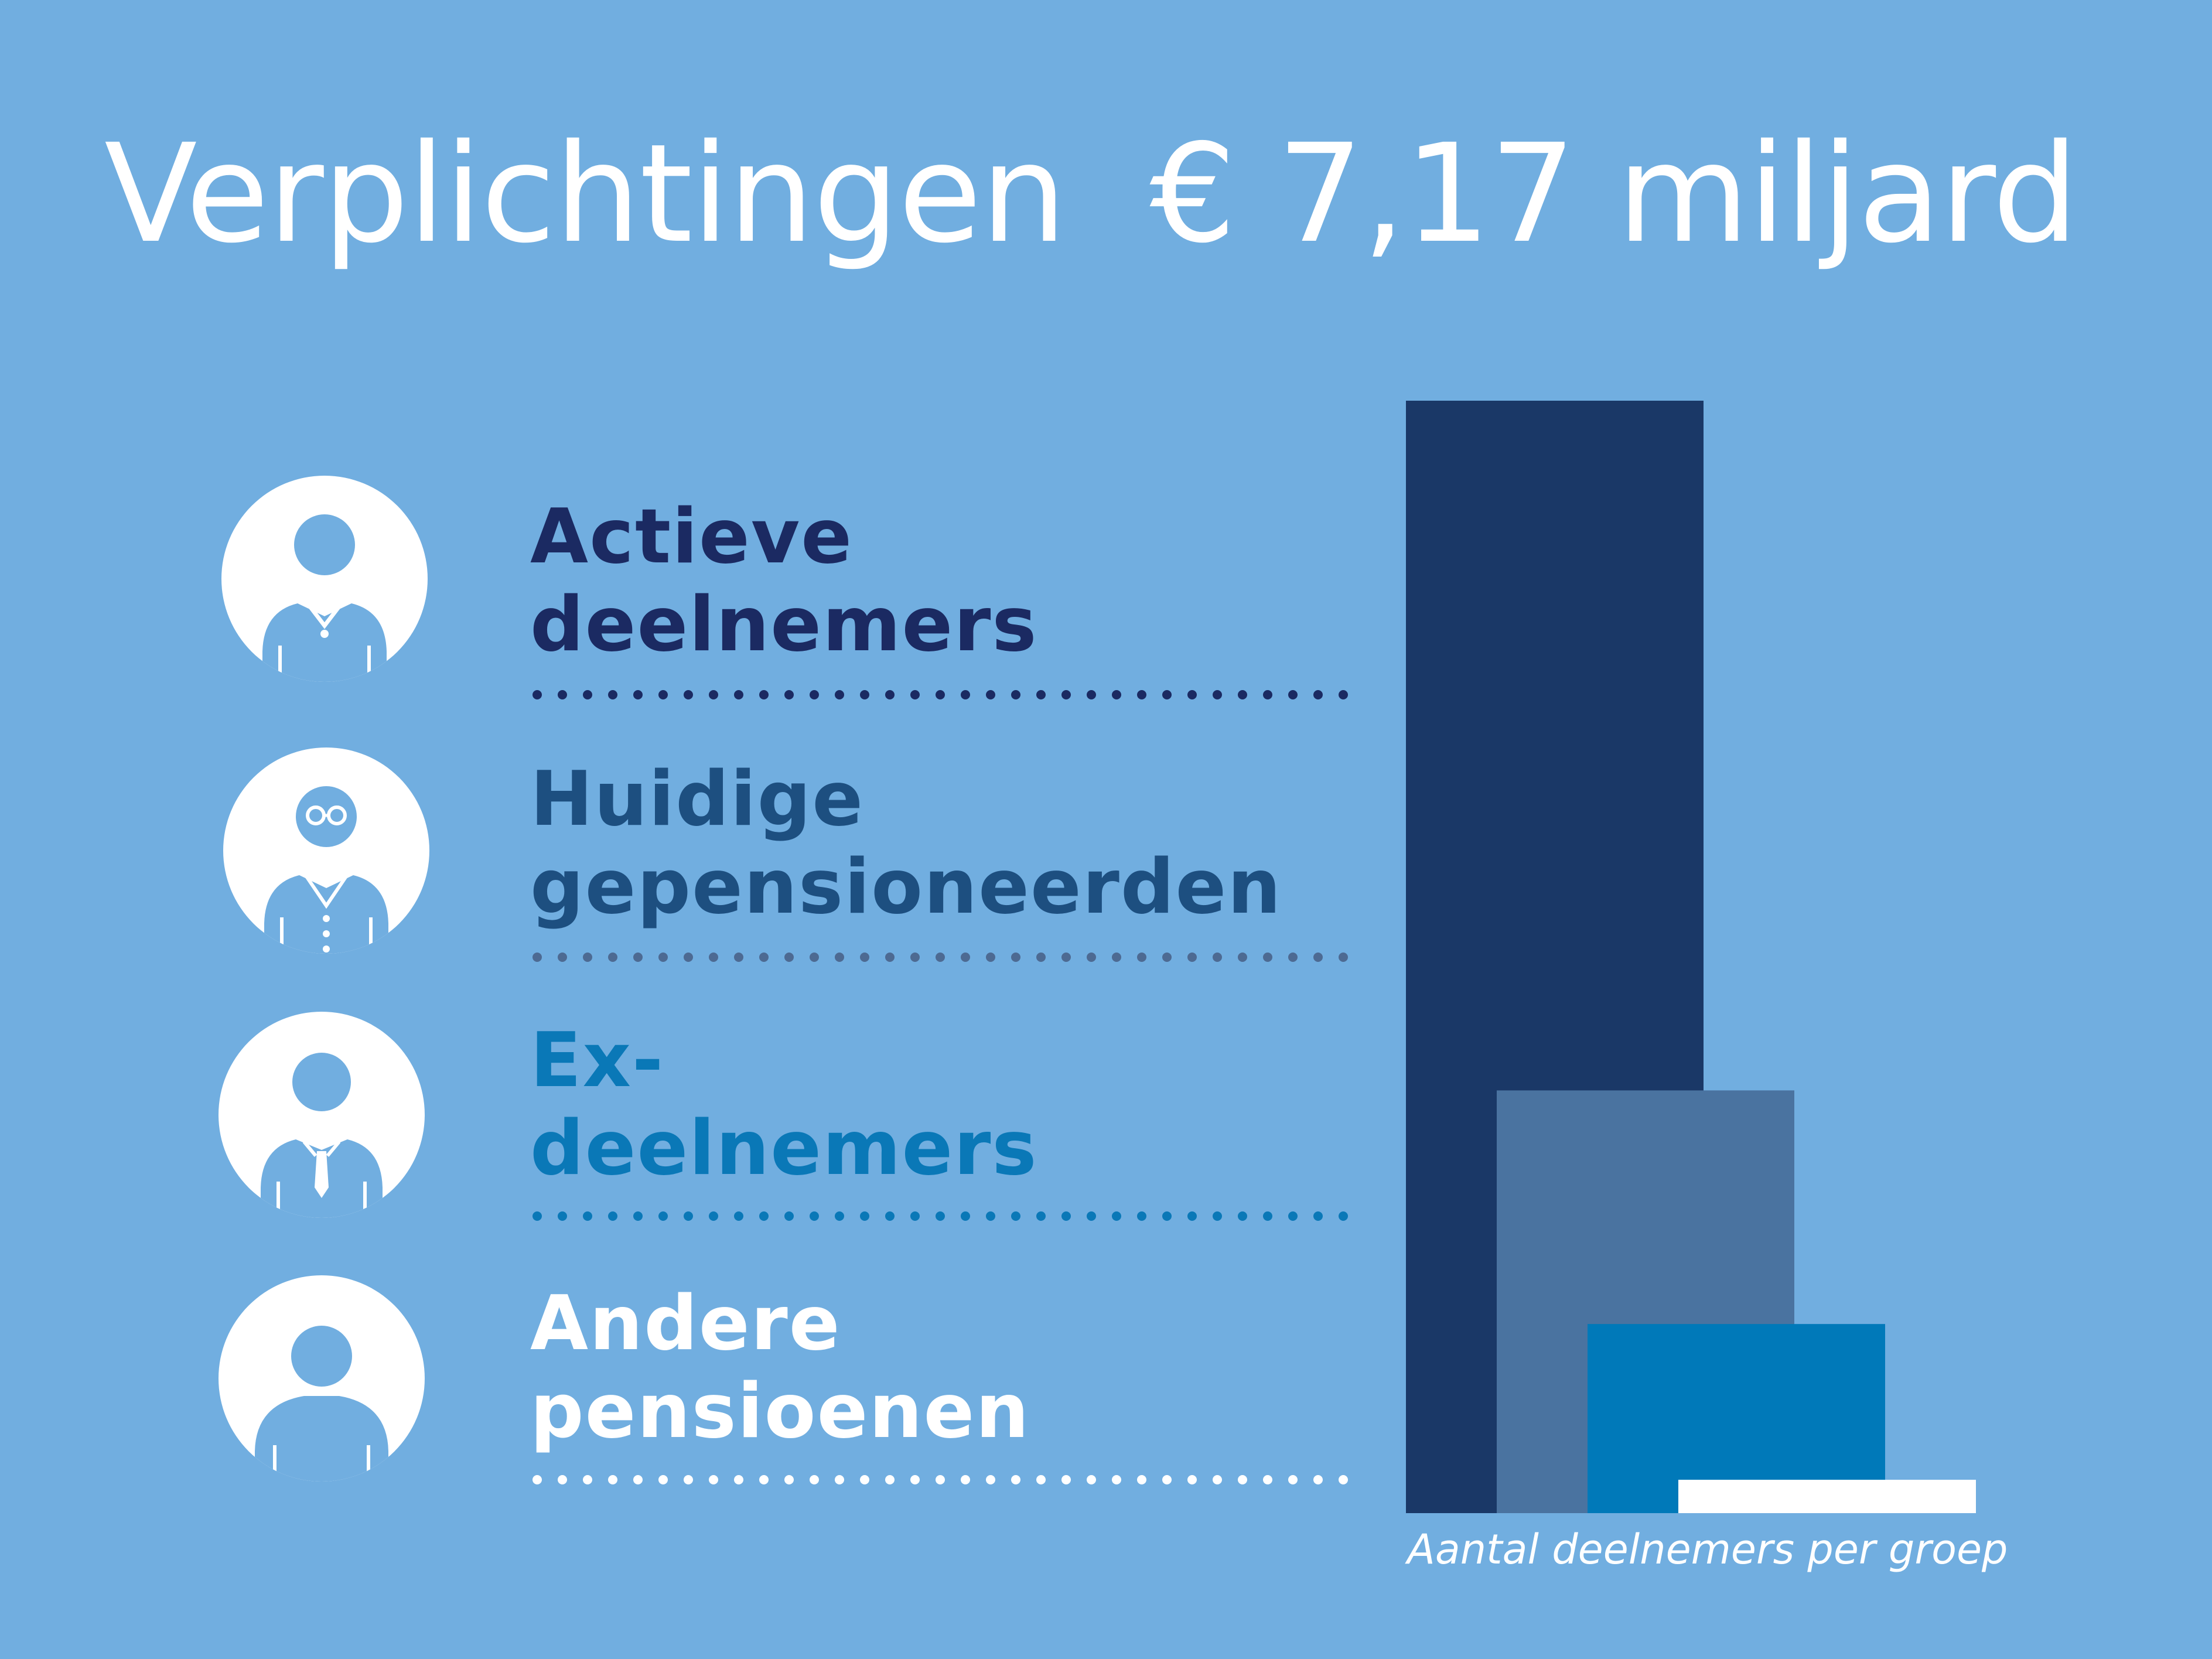 The width and height of the screenshot is (2212, 1659). Describe the element at coordinates (597, 1060) in the screenshot. I see `group-label-line1: Ex-` at that location.